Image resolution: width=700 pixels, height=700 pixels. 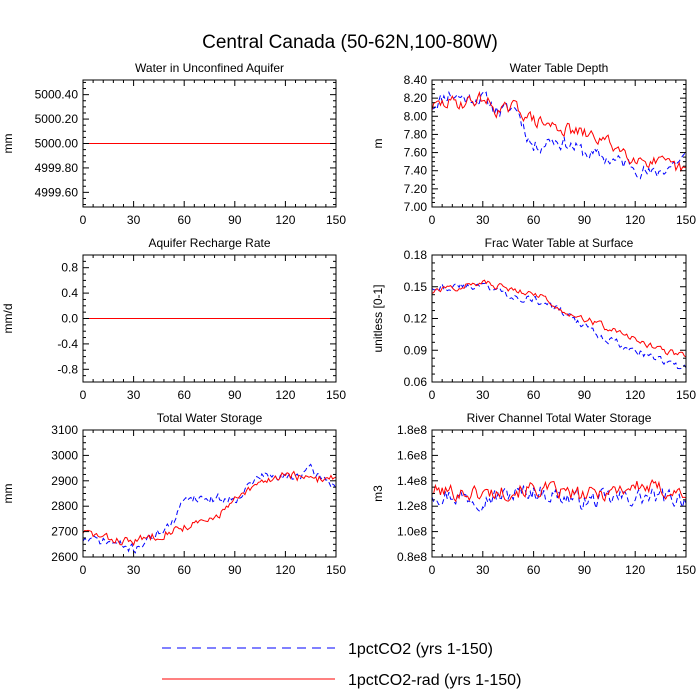 I want to click on y-tick-label: 1.0e8, so click(x=412, y=532).